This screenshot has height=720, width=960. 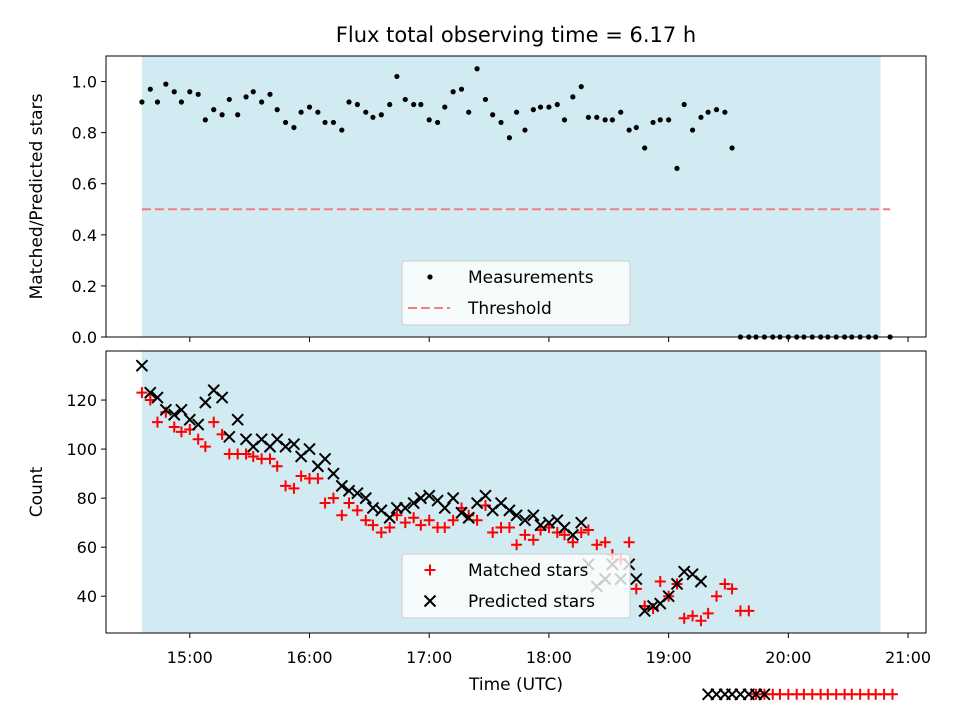 I want to click on legend-label: Matched stars, so click(x=528, y=571).